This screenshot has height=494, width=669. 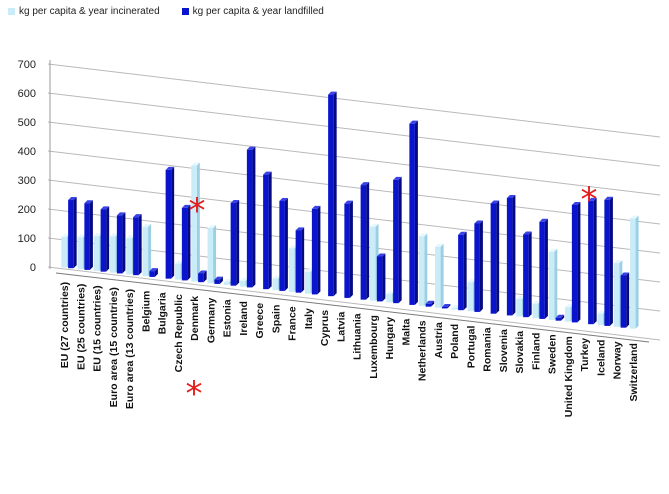 I want to click on x-tick-label: Romania, so click(x=488, y=349).